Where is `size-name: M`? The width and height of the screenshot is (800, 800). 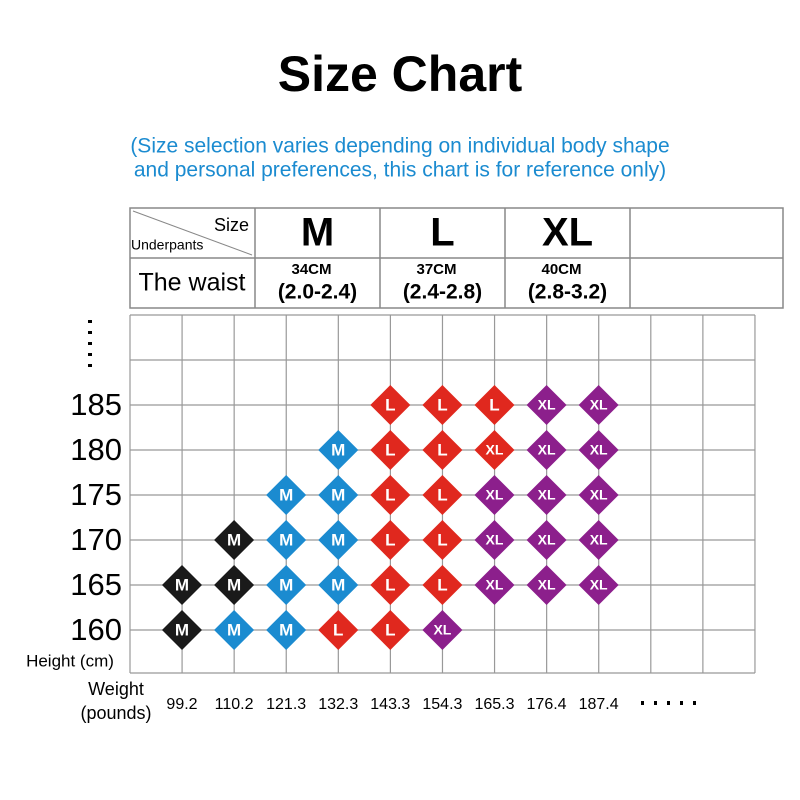
size-name: M is located at coordinates (317, 233).